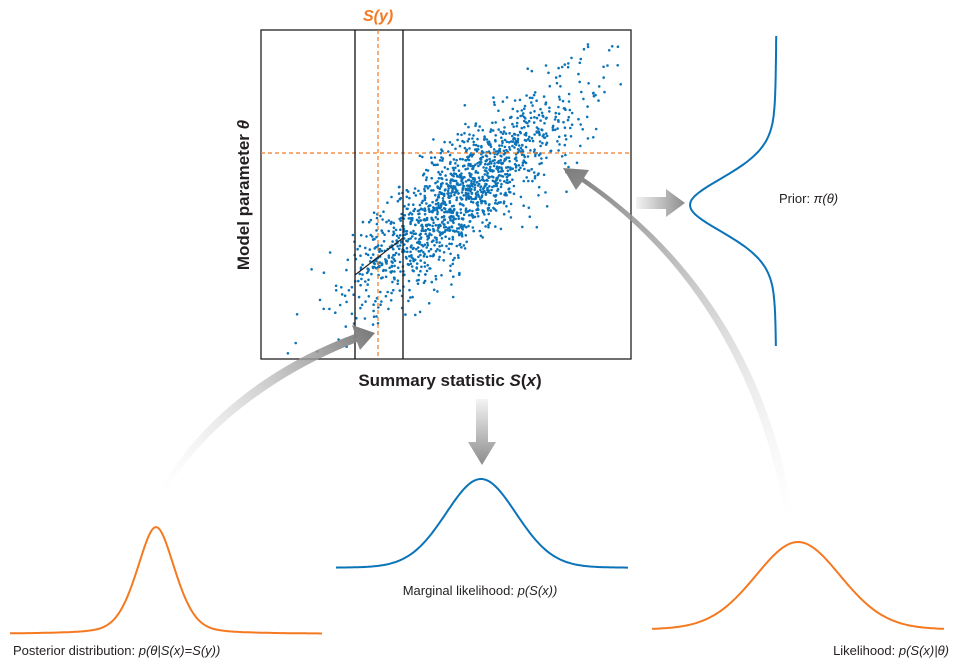 The width and height of the screenshot is (967, 666). Describe the element at coordinates (808, 198) in the screenshot. I see `prior-label: Prior: π(θ)` at that location.